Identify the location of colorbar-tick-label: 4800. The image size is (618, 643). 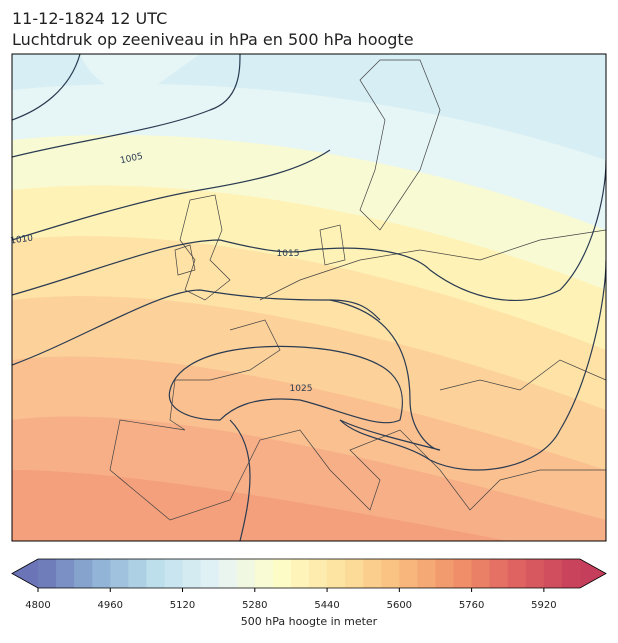
(37, 605).